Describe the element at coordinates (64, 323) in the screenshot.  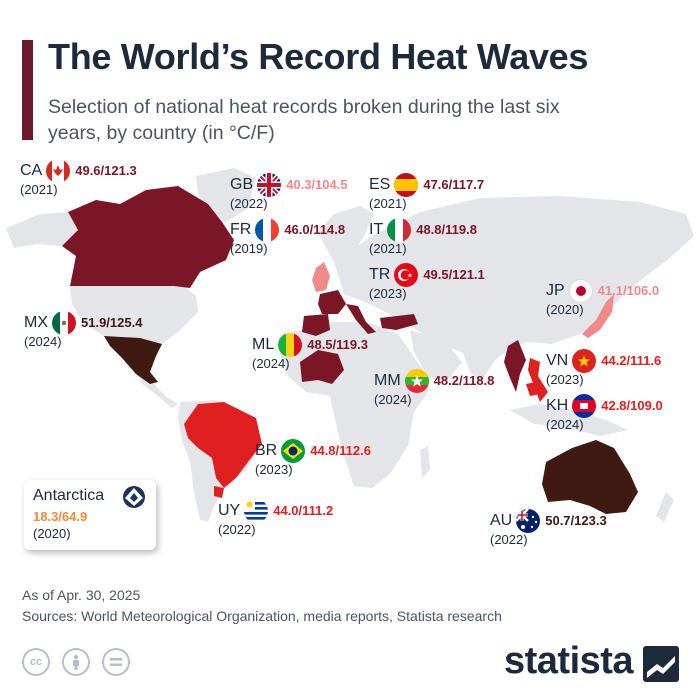
I see `mexico-flag-icon` at that location.